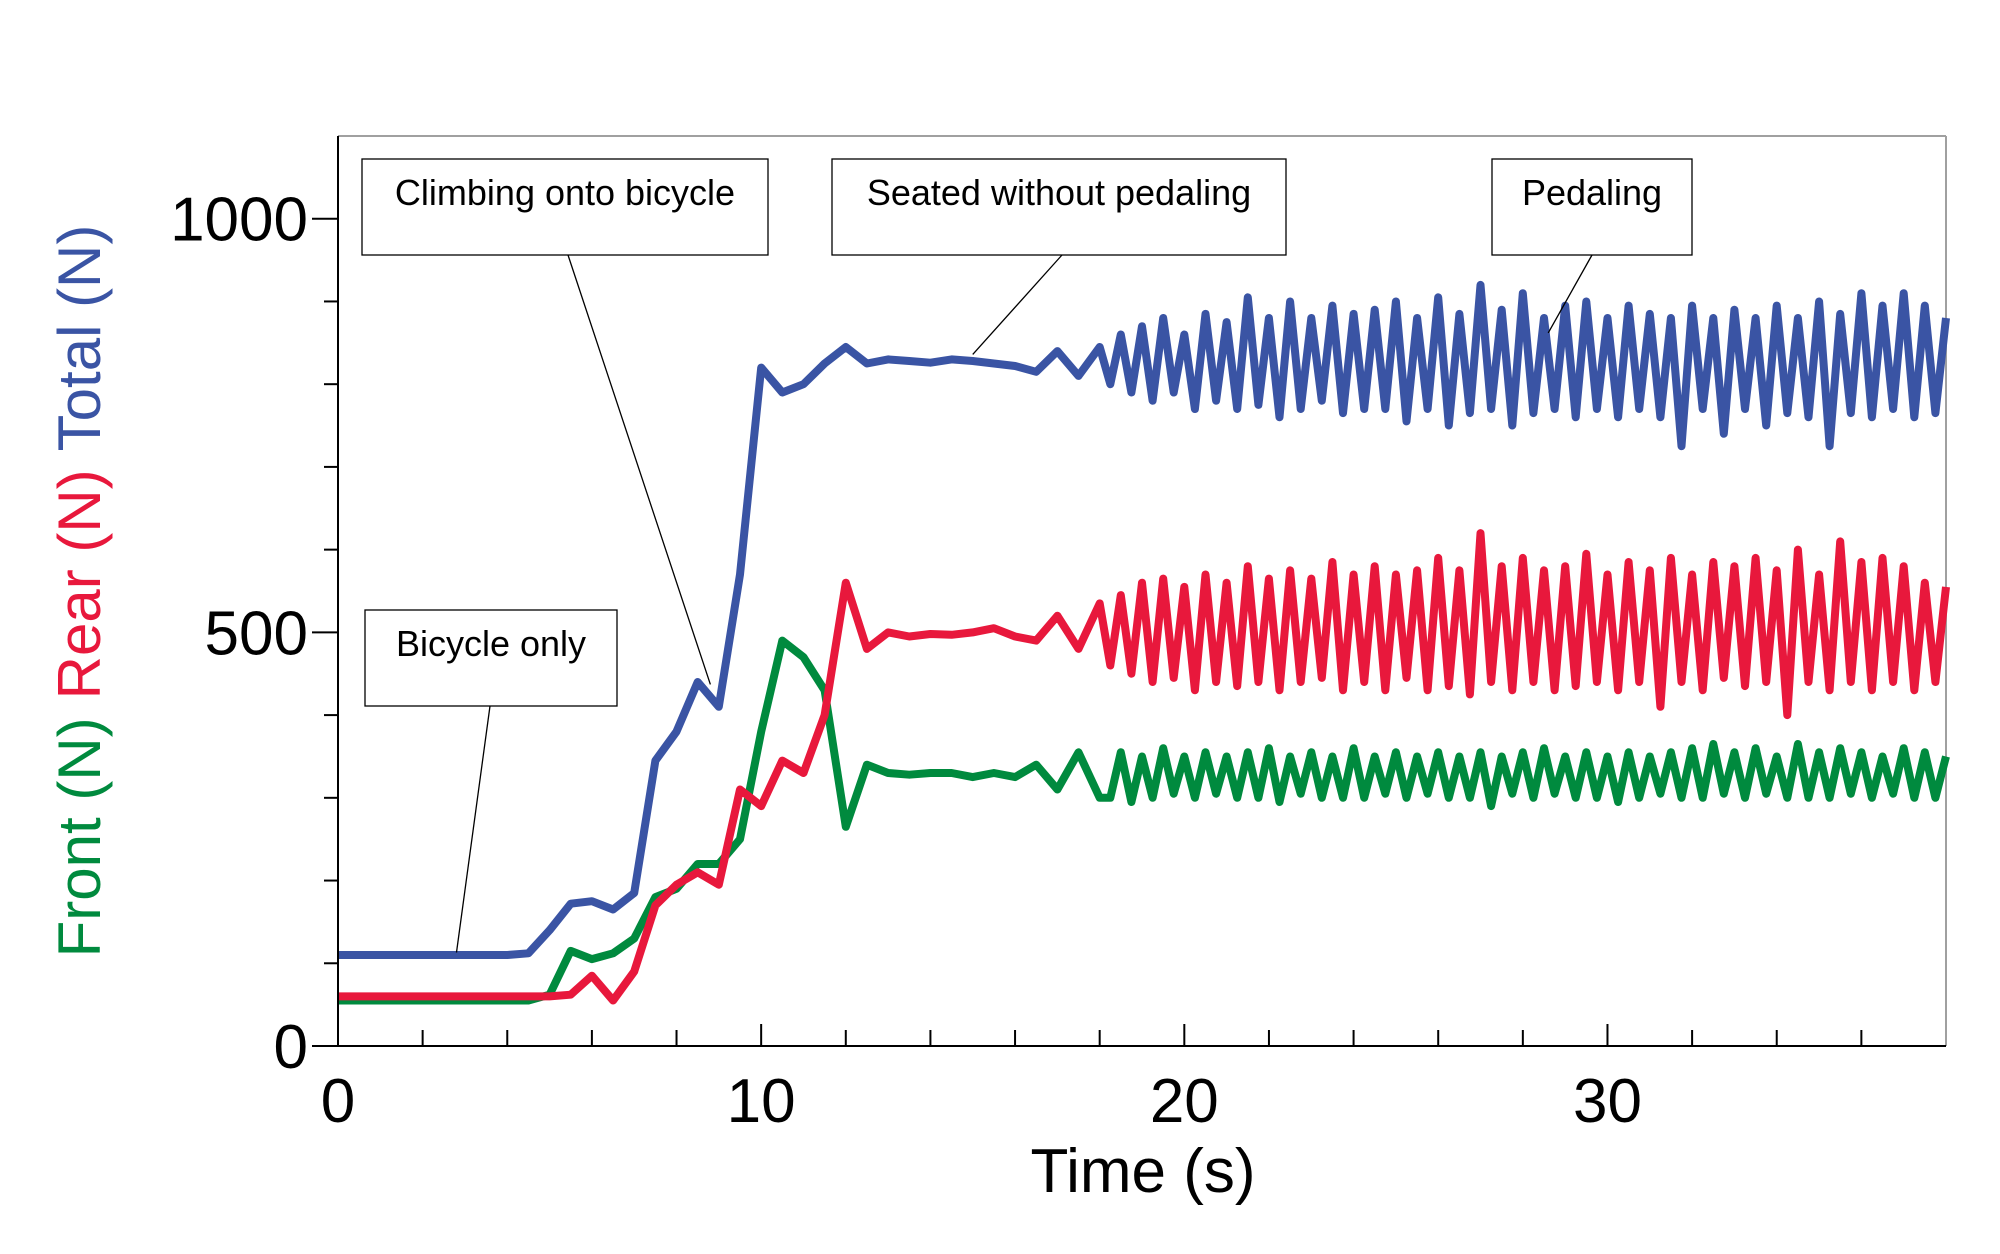 The height and width of the screenshot is (1254, 2000). I want to click on x-tick-label: 20, so click(1184, 1101).